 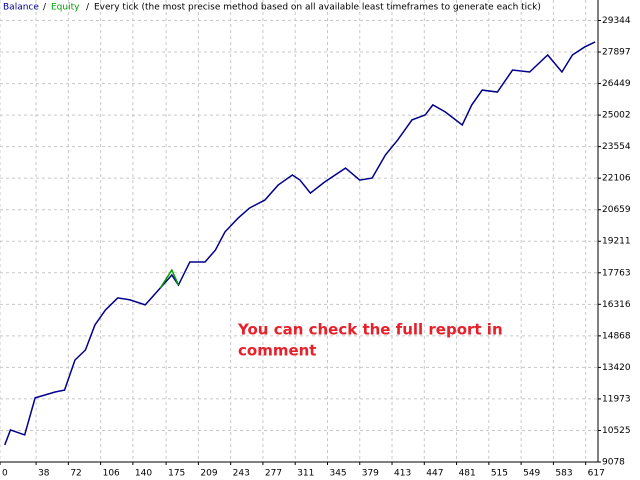 I want to click on x-tick-label: 140, so click(x=143, y=474).